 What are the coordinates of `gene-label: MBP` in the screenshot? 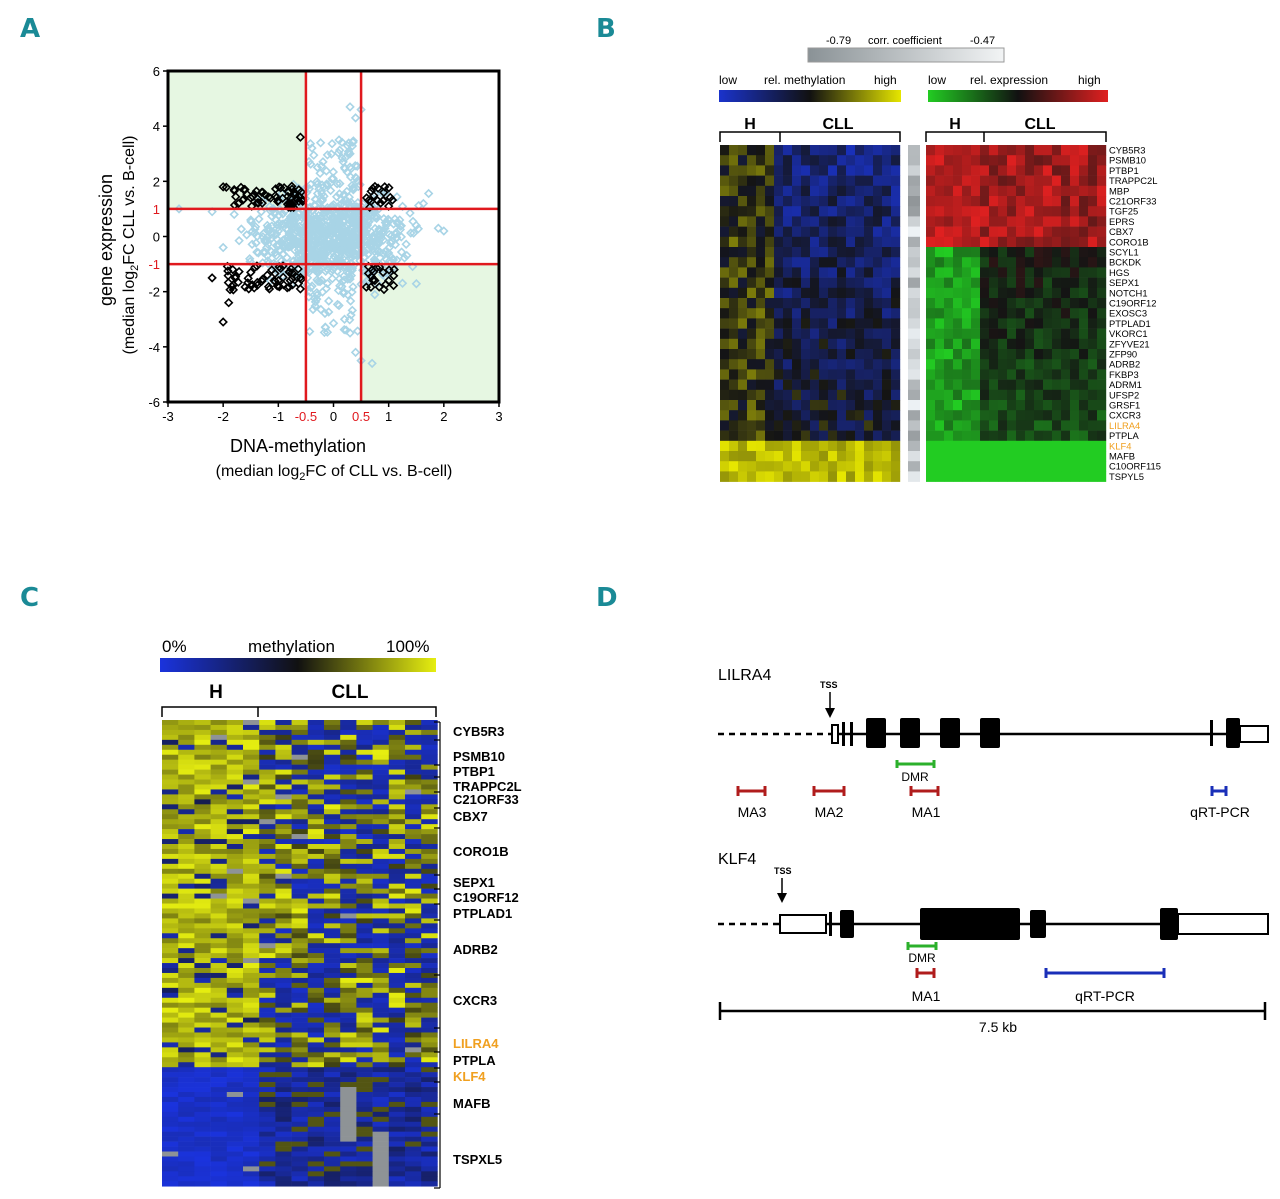 It's located at (1119, 190).